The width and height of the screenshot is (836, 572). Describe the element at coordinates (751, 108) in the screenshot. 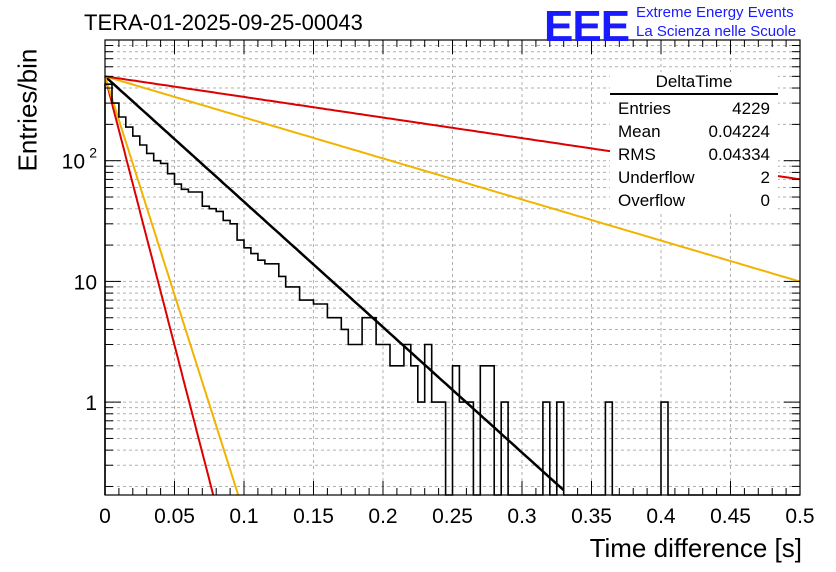

I see `stats-value: 4229` at that location.